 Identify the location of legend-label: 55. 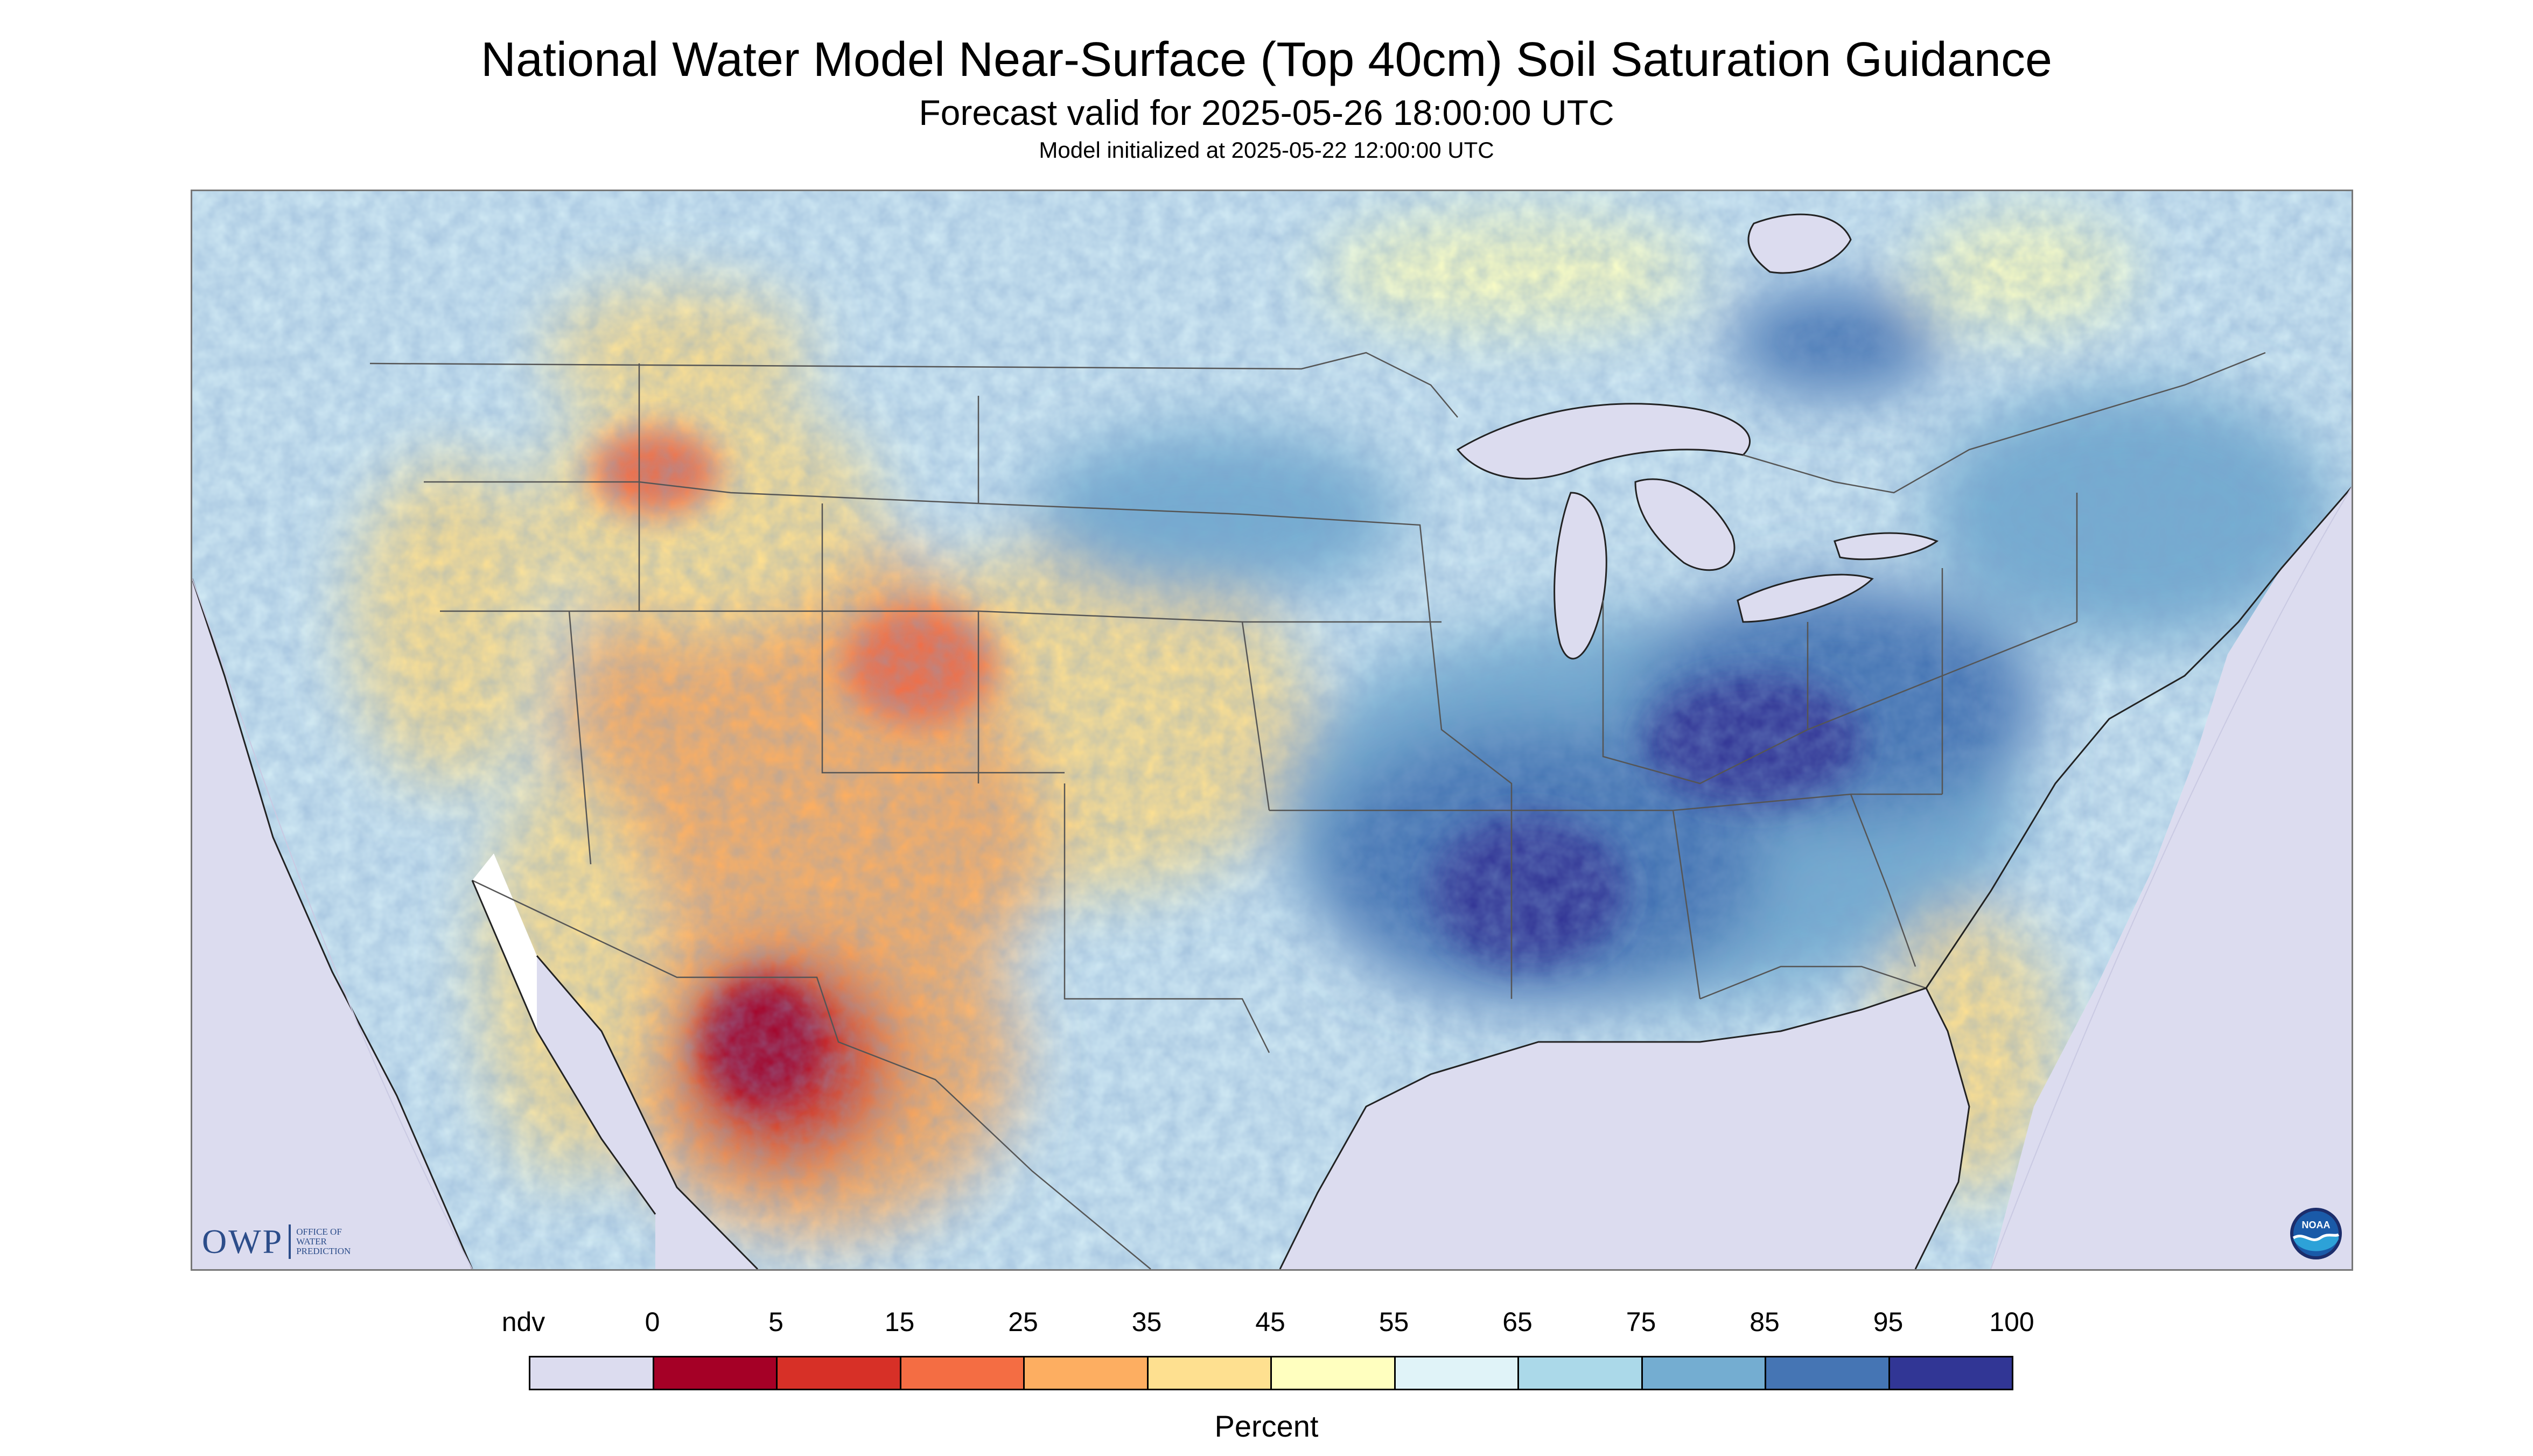
(1394, 1322).